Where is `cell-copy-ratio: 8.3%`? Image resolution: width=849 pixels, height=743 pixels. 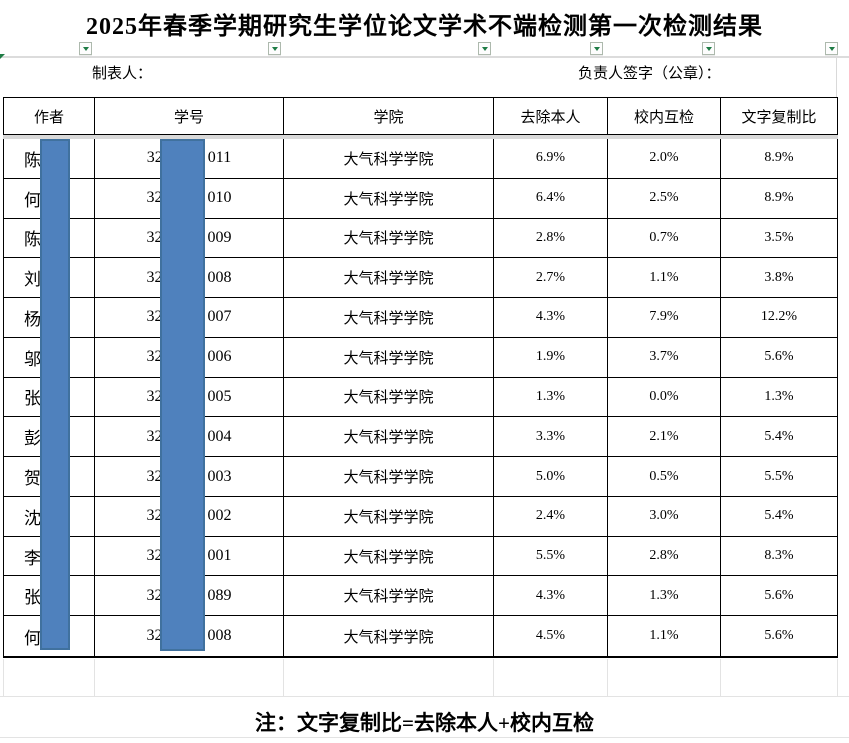
cell-copy-ratio: 8.3% is located at coordinates (779, 556).